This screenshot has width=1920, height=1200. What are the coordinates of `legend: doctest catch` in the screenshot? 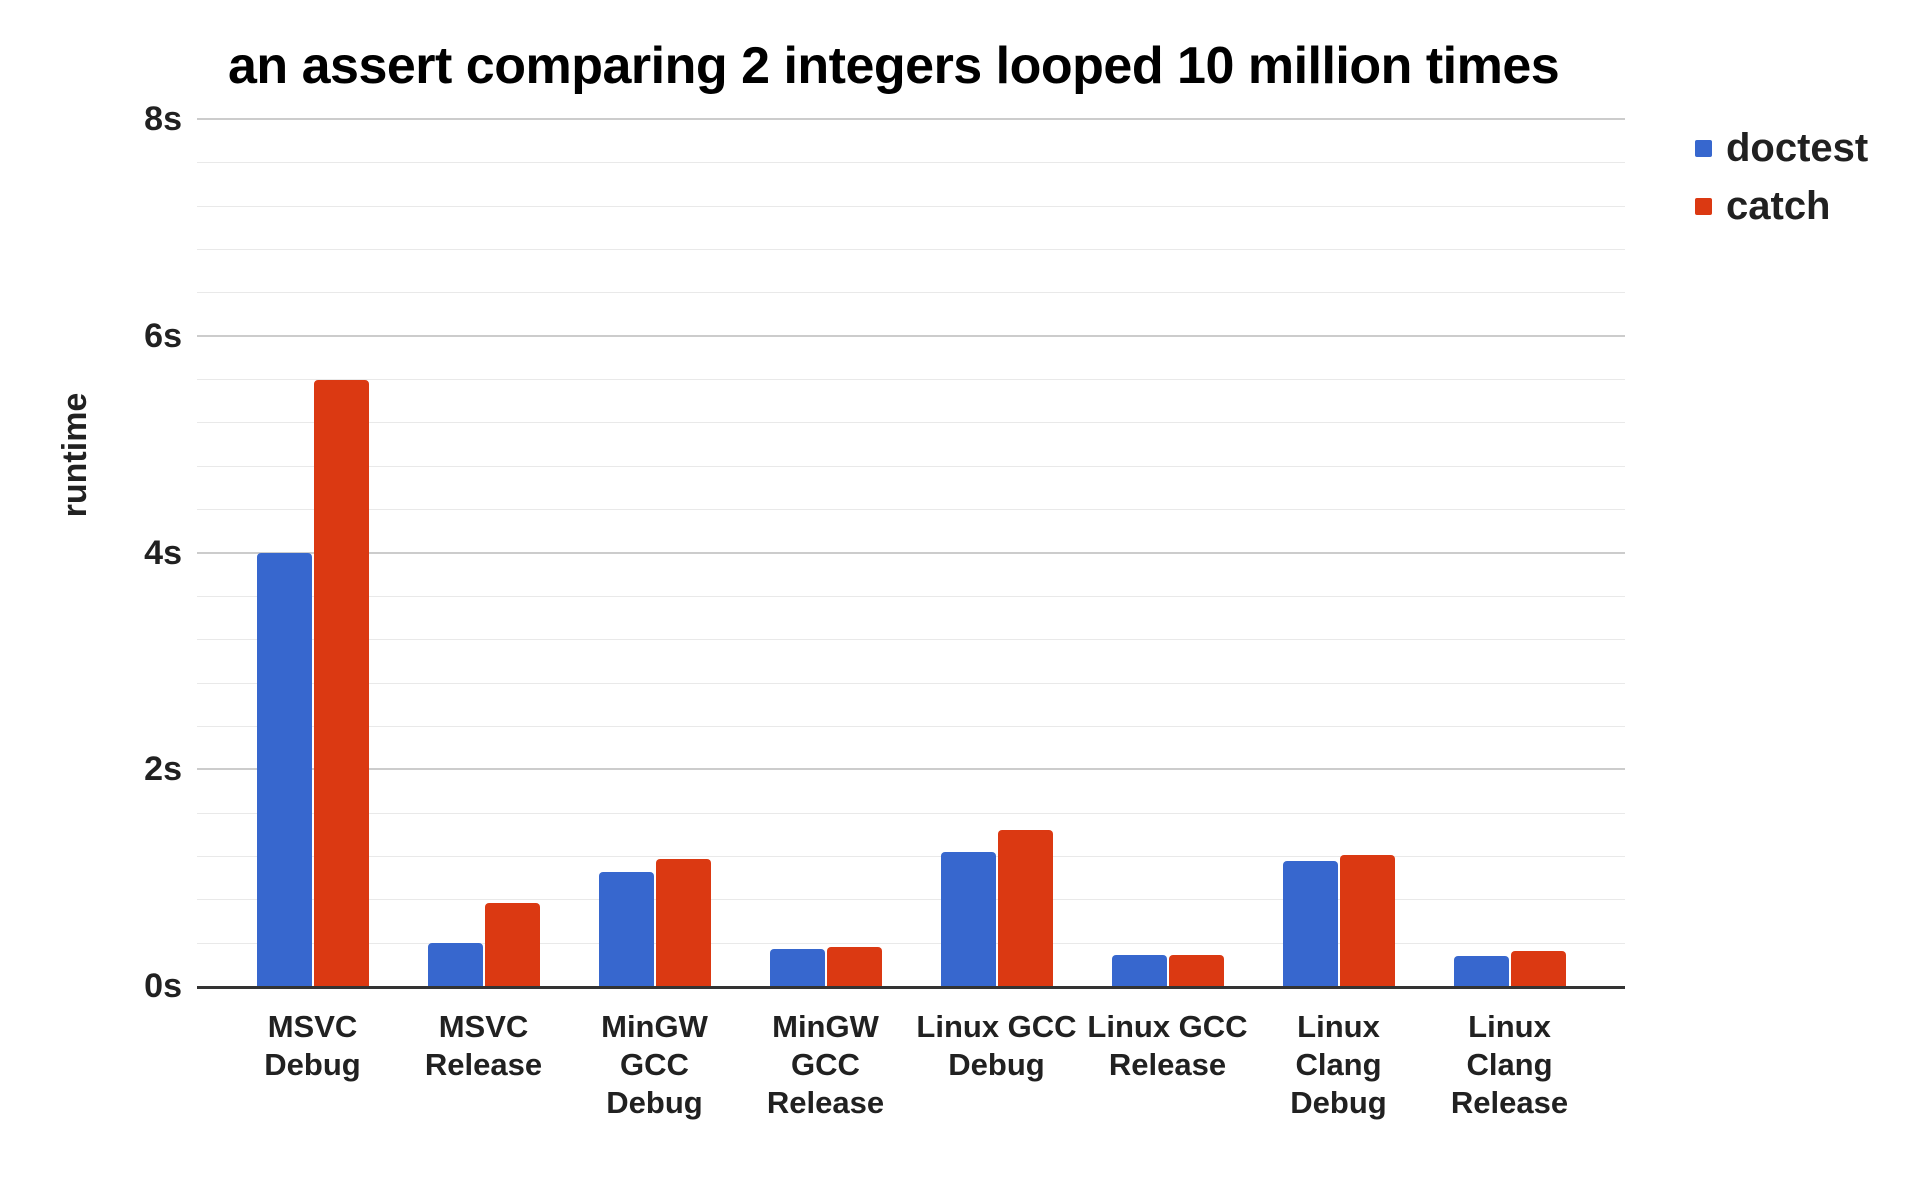 It's located at (1781, 184).